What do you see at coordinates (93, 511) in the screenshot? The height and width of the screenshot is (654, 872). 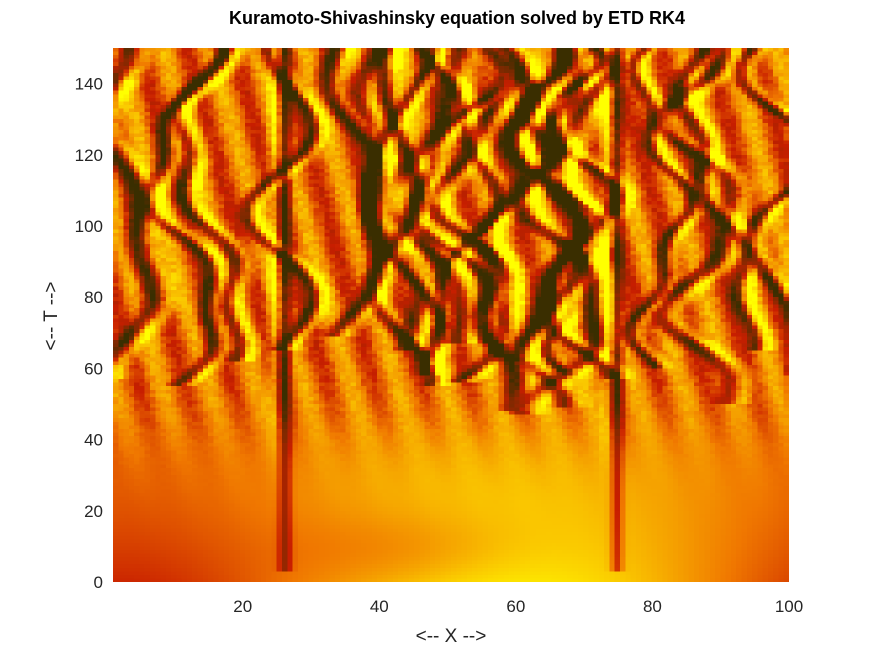 I see `y-tick-label: 20` at bounding box center [93, 511].